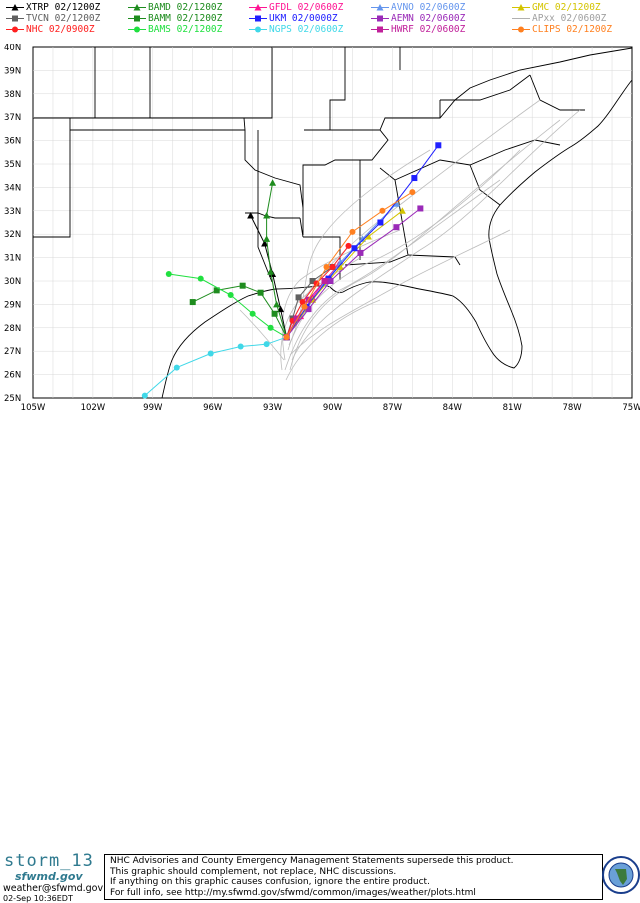 The width and height of the screenshot is (640, 903). I want to click on legend-label: APxx 02/0600Z, so click(569, 18).